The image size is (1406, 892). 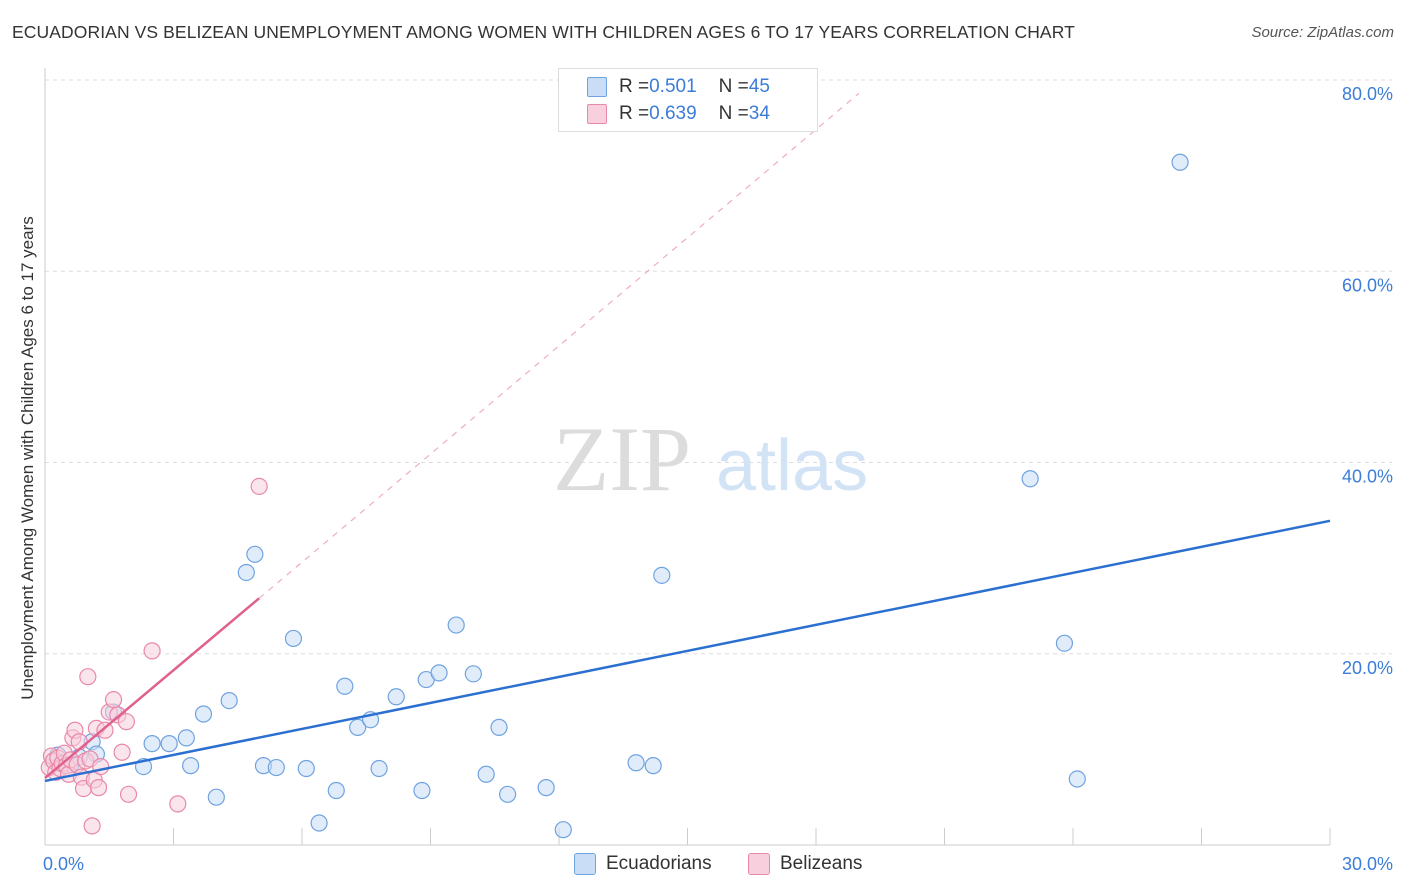 I want to click on series-name-ecuadorians: Ecuadorians, so click(x=659, y=863).